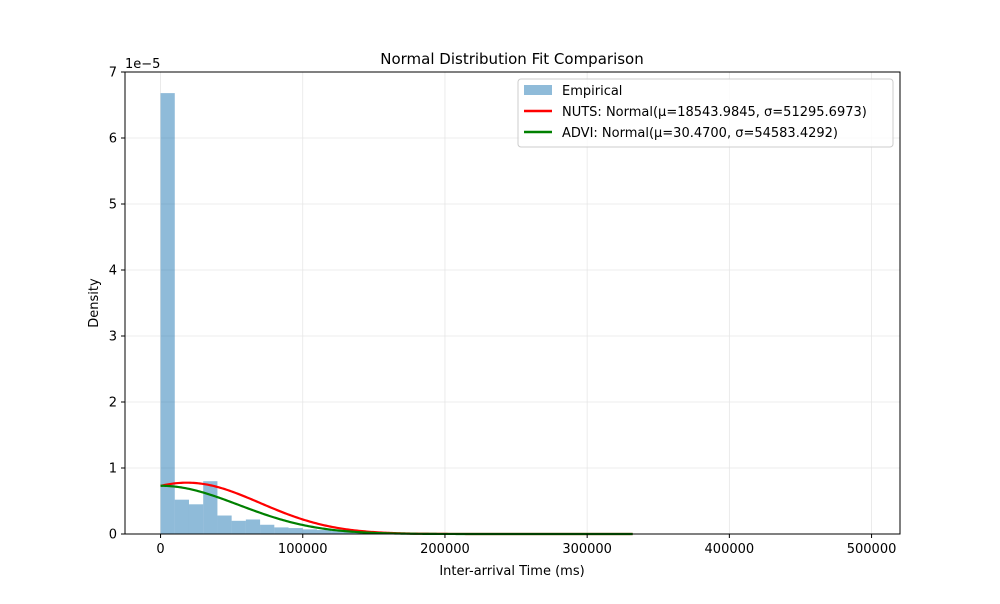  Describe the element at coordinates (872, 549) in the screenshot. I see `x-tick-label: 500000` at that location.